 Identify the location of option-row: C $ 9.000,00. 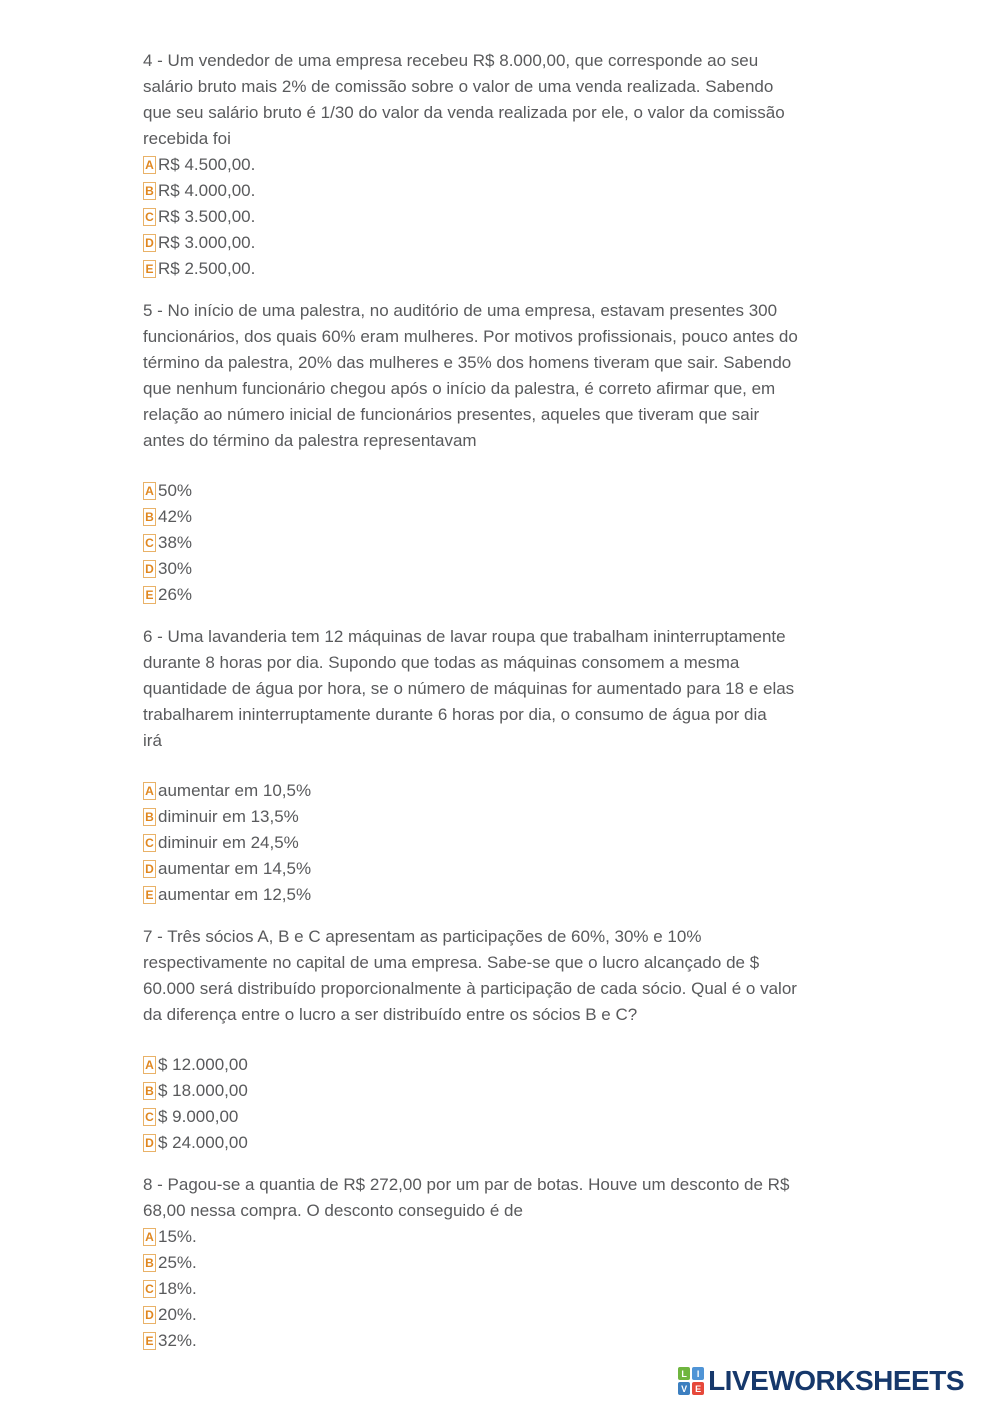
(513, 1117).